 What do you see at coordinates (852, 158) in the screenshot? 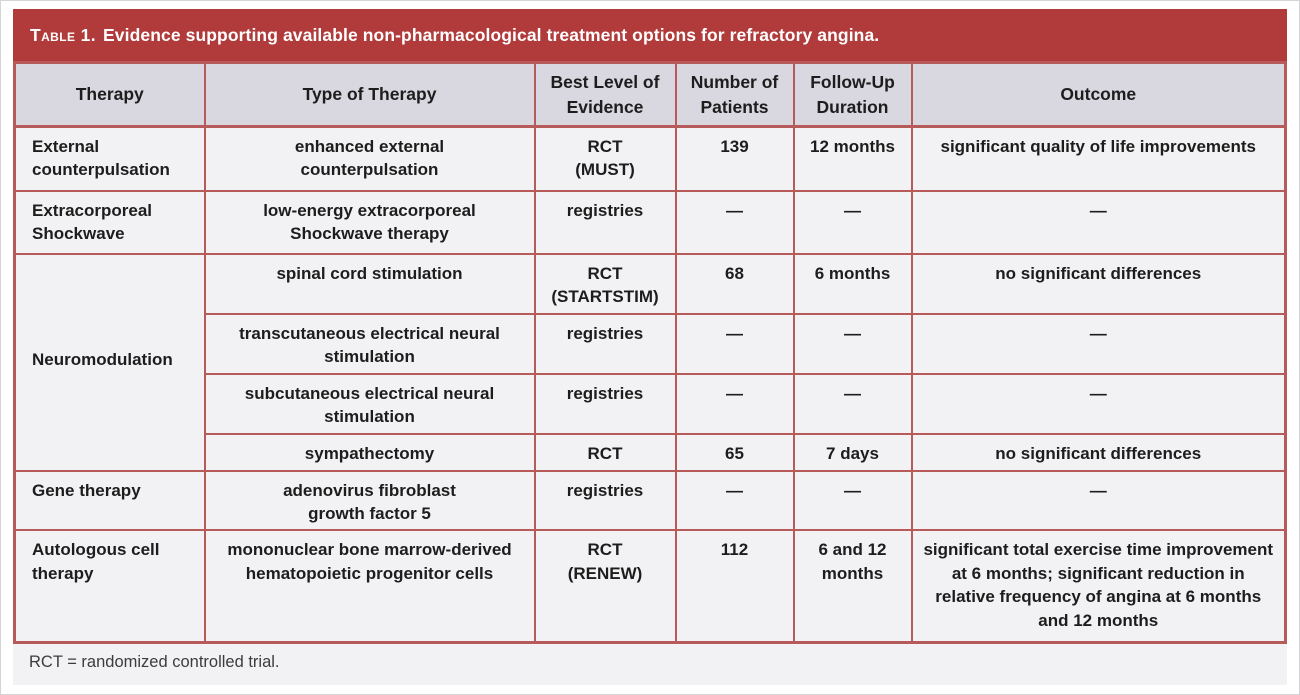
I see `cell-followup: 12 months` at bounding box center [852, 158].